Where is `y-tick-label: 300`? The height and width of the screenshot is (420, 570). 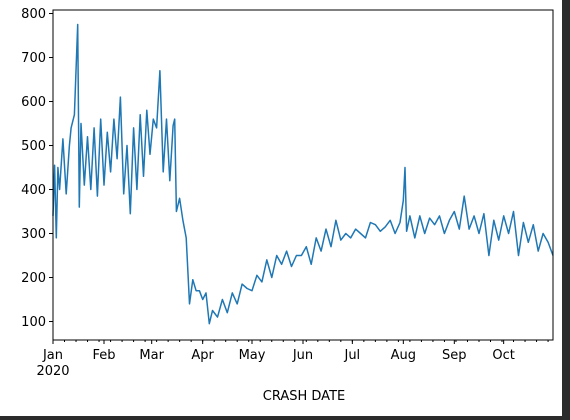 y-tick-label: 300 is located at coordinates (33, 234).